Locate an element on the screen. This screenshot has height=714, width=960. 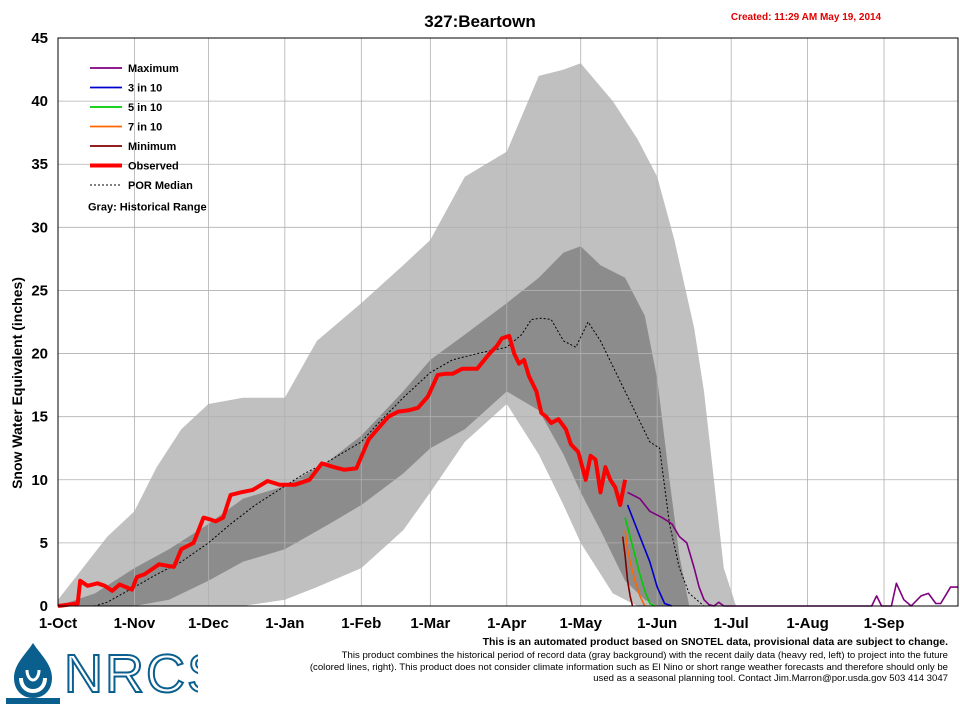
y-tick-label: 35 is located at coordinates (39, 164).